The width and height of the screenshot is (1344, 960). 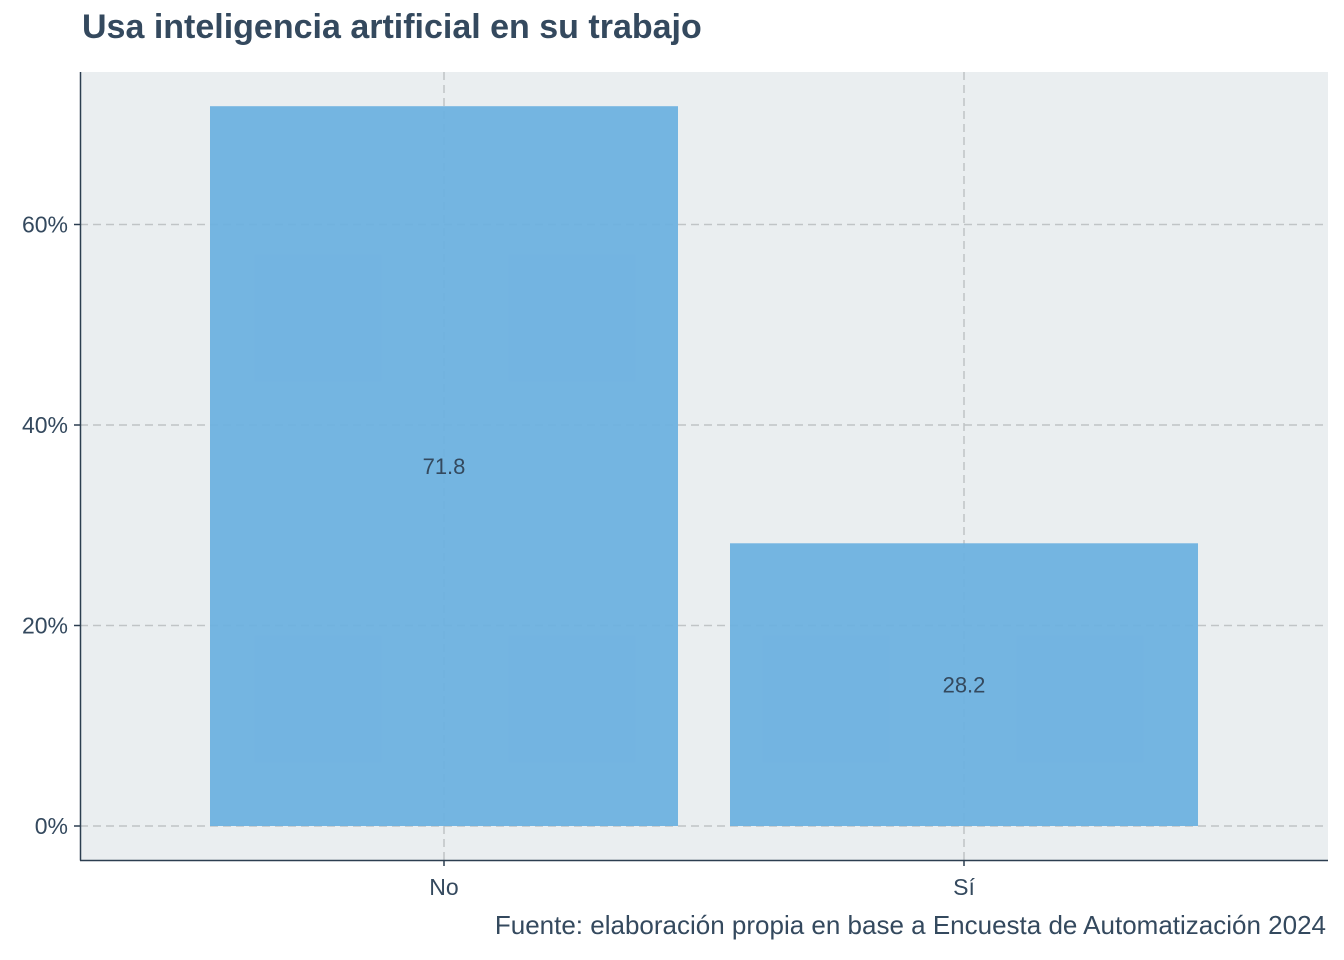 I want to click on bar-data-label: 71.8, so click(x=444, y=466).